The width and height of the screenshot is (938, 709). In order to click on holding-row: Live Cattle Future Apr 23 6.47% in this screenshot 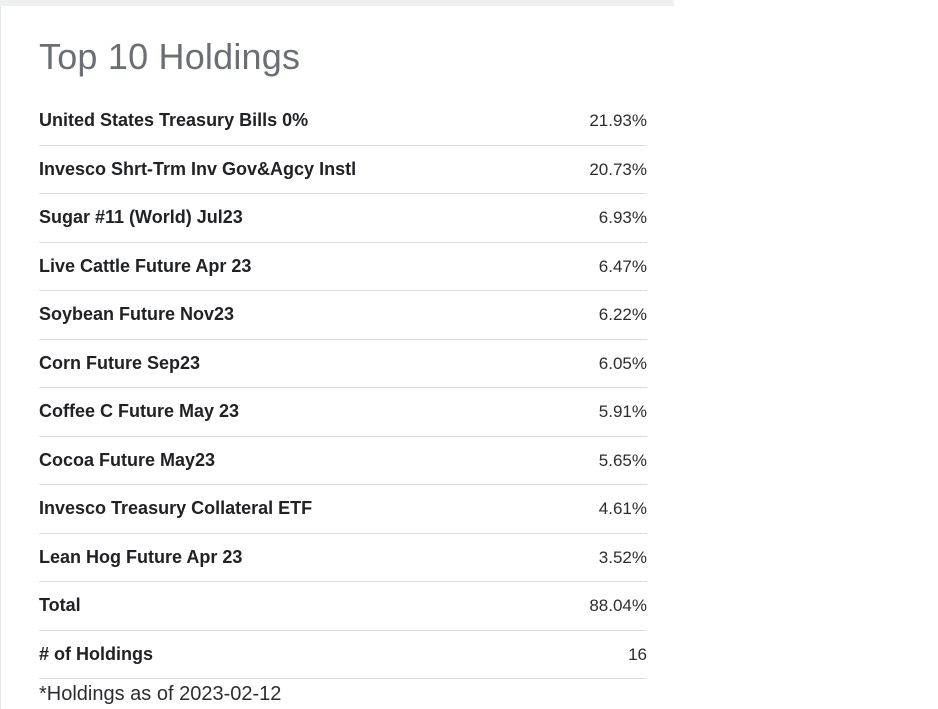, I will do `click(343, 267)`.